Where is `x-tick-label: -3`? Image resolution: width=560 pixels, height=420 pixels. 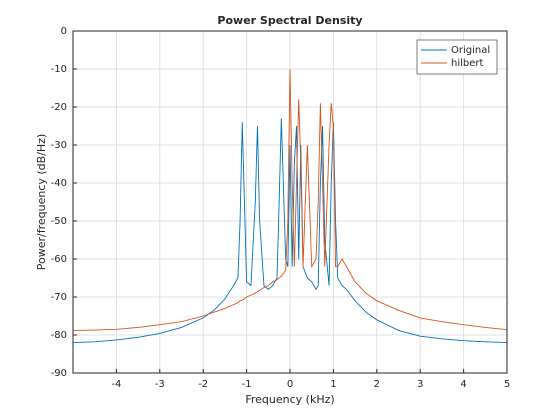 x-tick-label: -3 is located at coordinates (160, 384).